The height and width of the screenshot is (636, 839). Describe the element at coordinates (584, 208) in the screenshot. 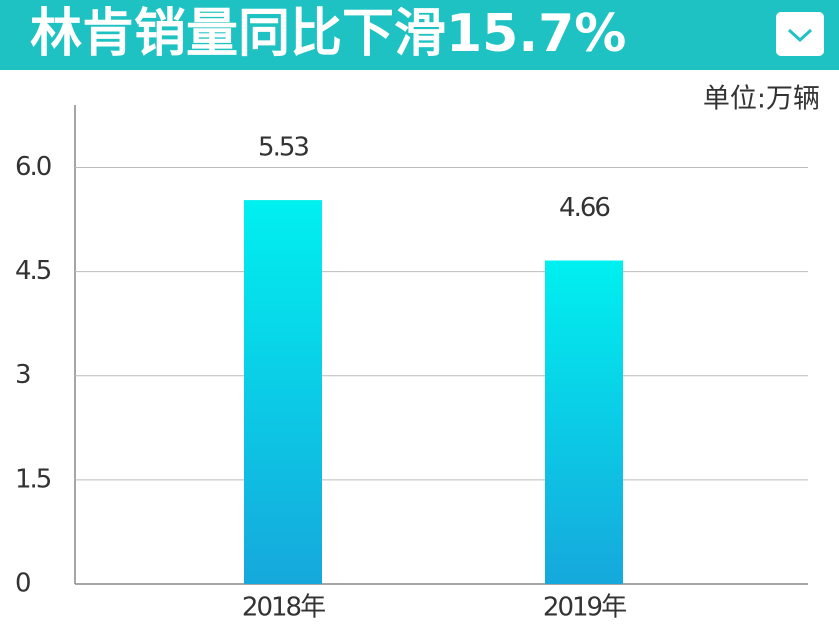

I see `value-label: 4.66` at that location.